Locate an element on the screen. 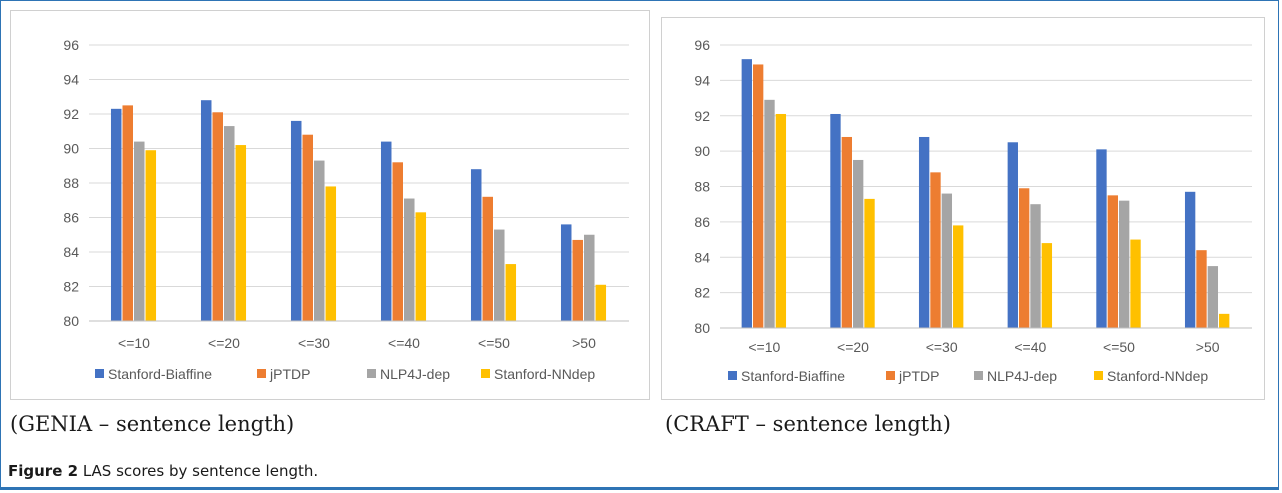 The image size is (1282, 493). genia-panel-caption: (GENIA – sentence length) is located at coordinates (152, 424).